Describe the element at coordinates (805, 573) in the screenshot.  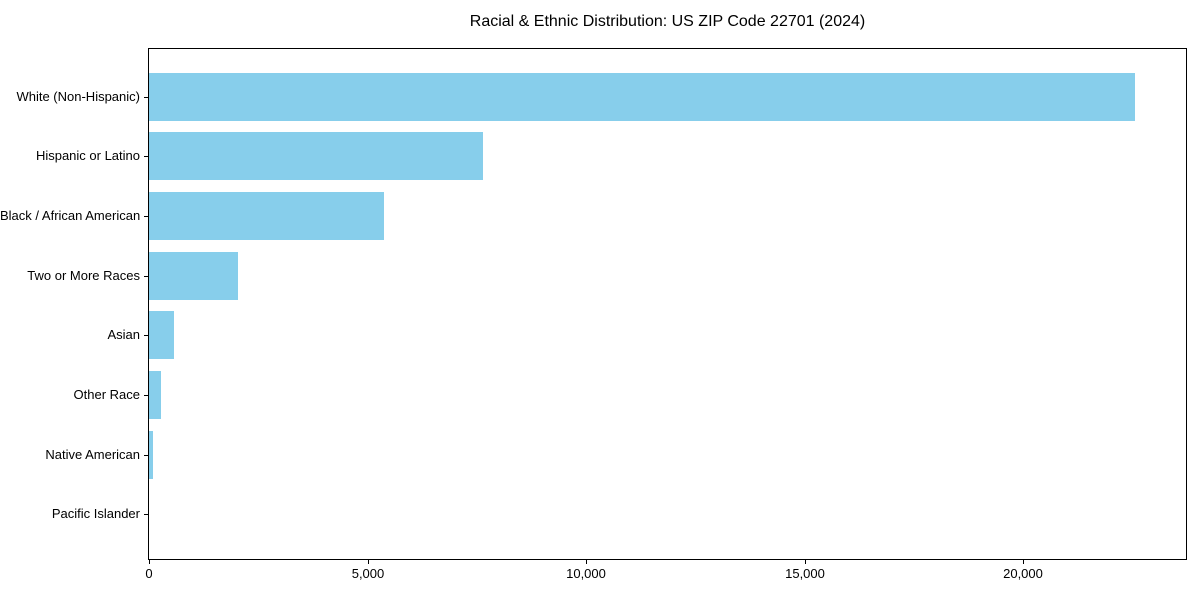
I see `x-tick-label: 15,000` at that location.